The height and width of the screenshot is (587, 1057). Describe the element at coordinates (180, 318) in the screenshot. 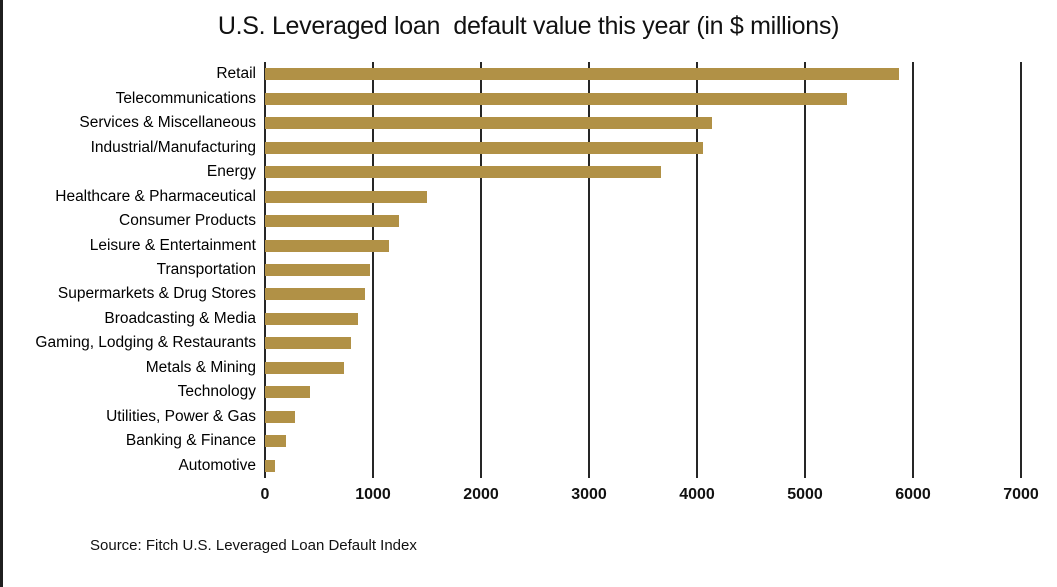

I see `category-label: Broadcasting & Media` at that location.